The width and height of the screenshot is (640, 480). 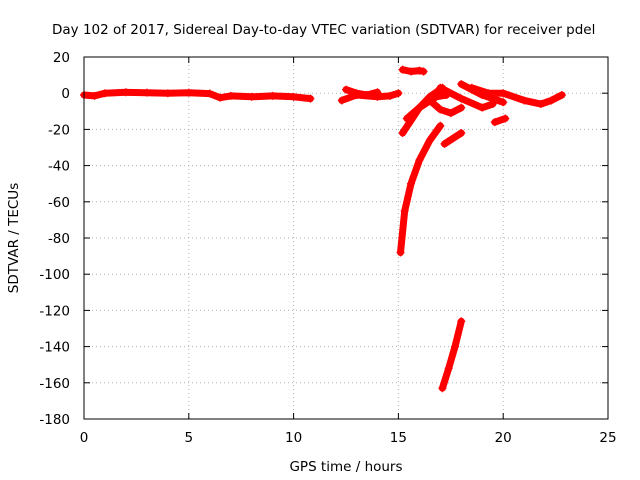 I want to click on y-tick-label: 0, so click(x=65, y=94).